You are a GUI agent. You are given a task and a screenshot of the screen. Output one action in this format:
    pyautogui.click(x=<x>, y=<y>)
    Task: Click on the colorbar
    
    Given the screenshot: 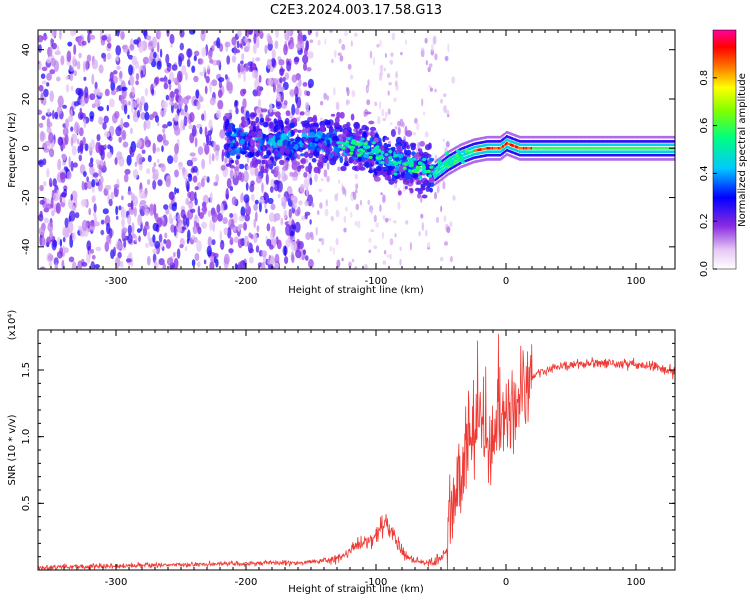 What is the action you would take?
    pyautogui.click(x=724, y=149)
    